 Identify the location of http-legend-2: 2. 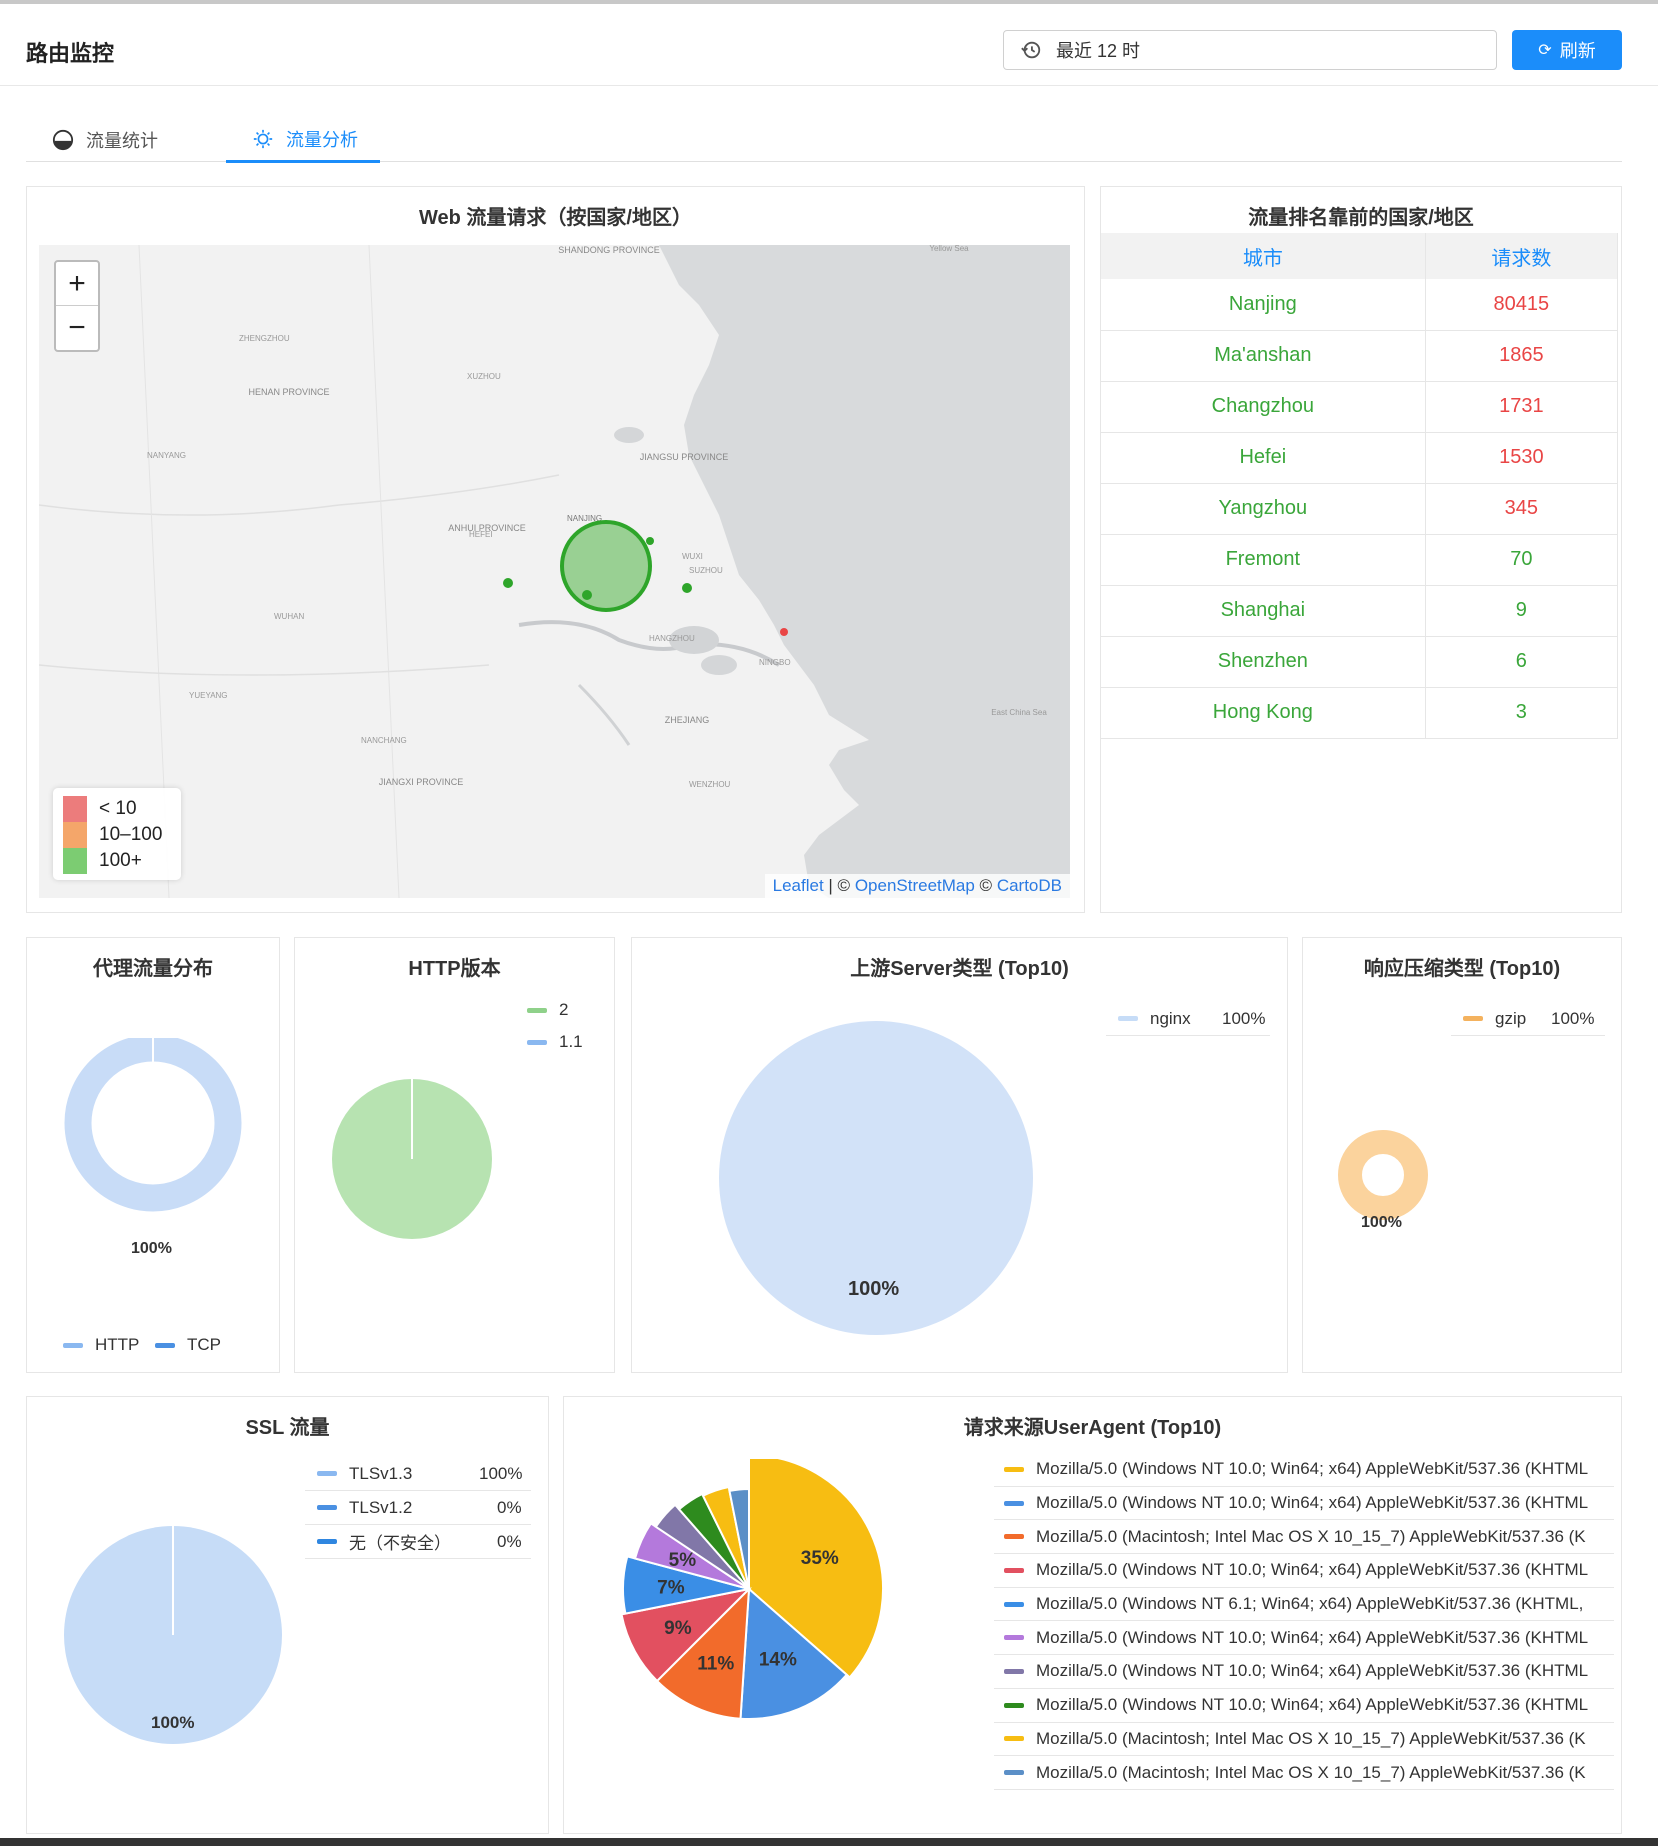
(547, 1010).